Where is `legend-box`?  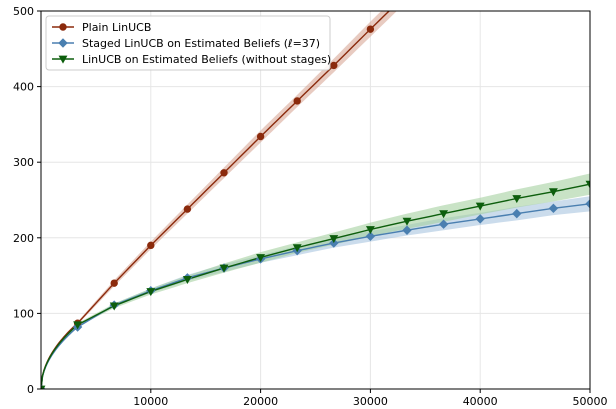 legend-box is located at coordinates (188, 43).